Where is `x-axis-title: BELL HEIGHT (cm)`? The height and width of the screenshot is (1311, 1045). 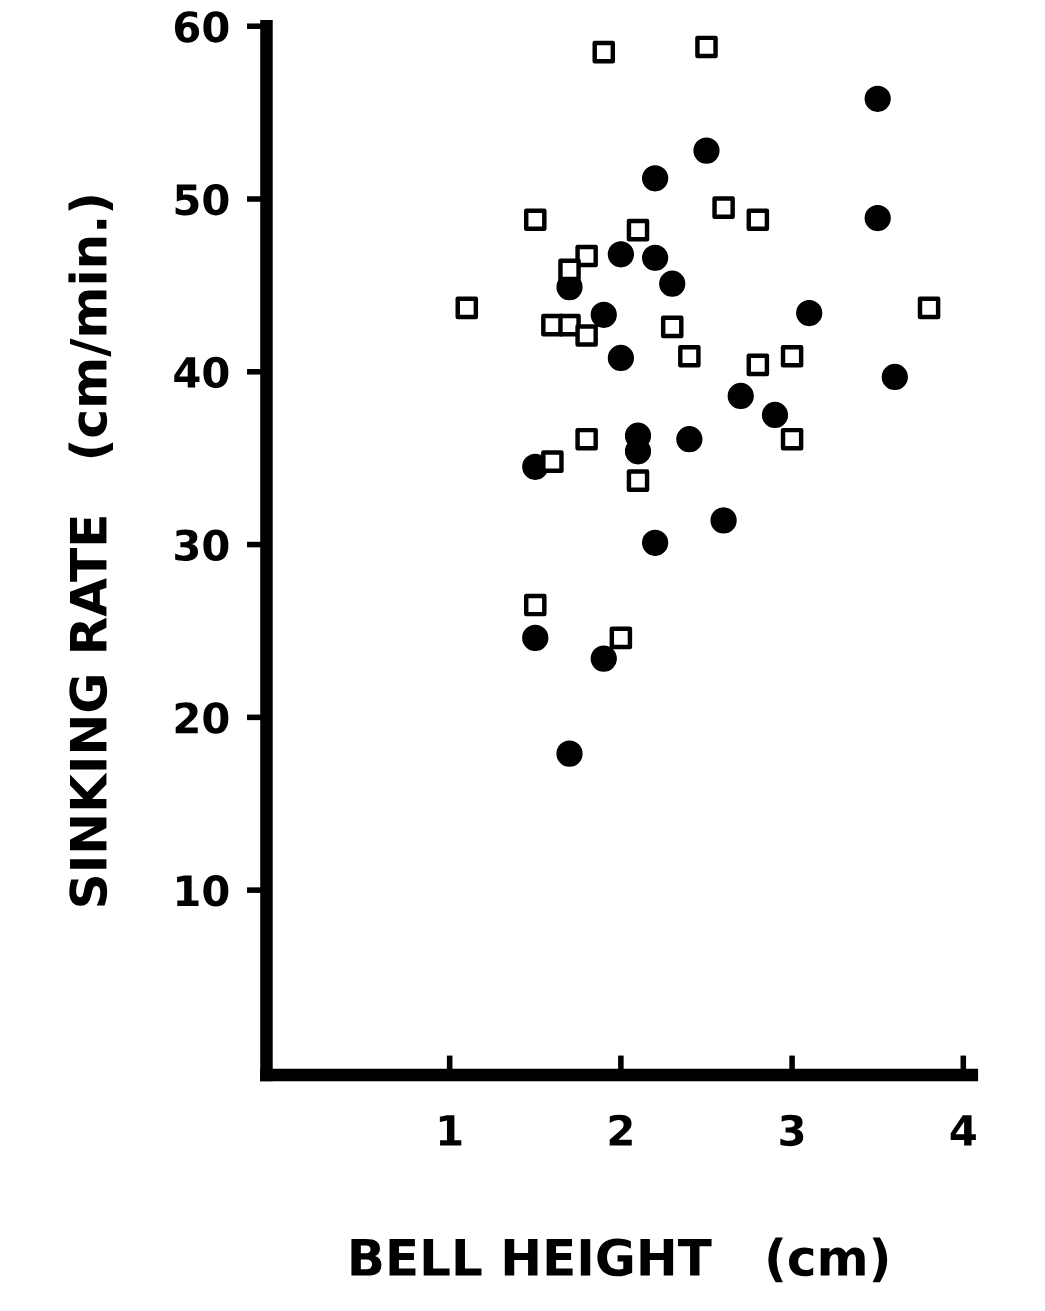
x-axis-title: BELL HEIGHT (cm) is located at coordinates (619, 1260).